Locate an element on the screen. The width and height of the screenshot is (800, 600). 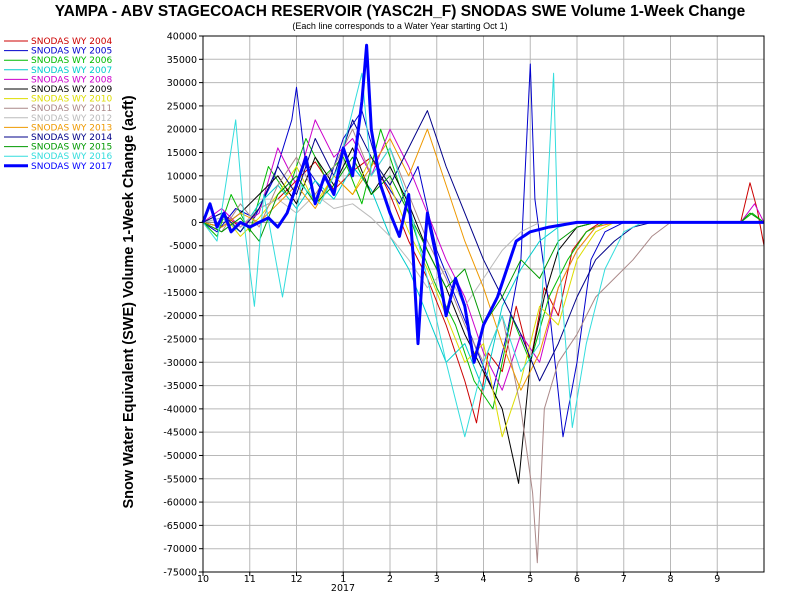
y-tick-label: -30000 is located at coordinates (180, 363).